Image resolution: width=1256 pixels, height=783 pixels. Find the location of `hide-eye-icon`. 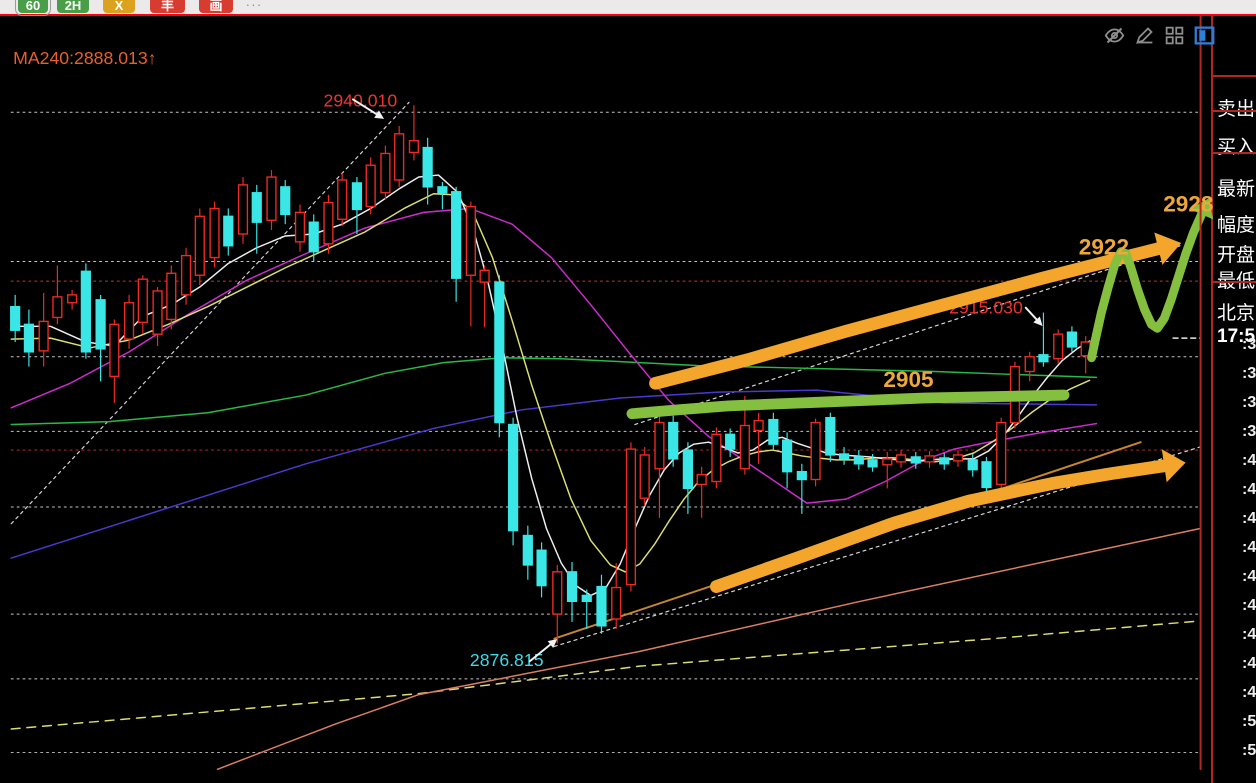

hide-eye-icon is located at coordinates (1114, 35).